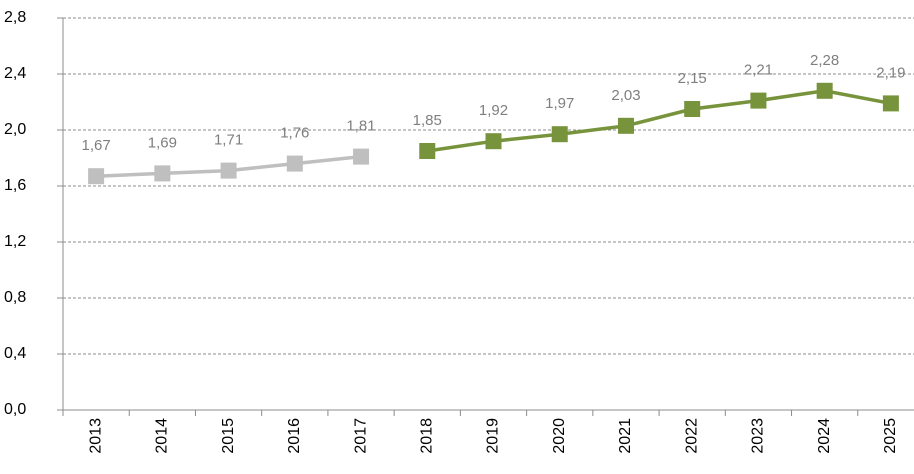  Describe the element at coordinates (15, 409) in the screenshot. I see `y-tick-label: 0,0` at that location.